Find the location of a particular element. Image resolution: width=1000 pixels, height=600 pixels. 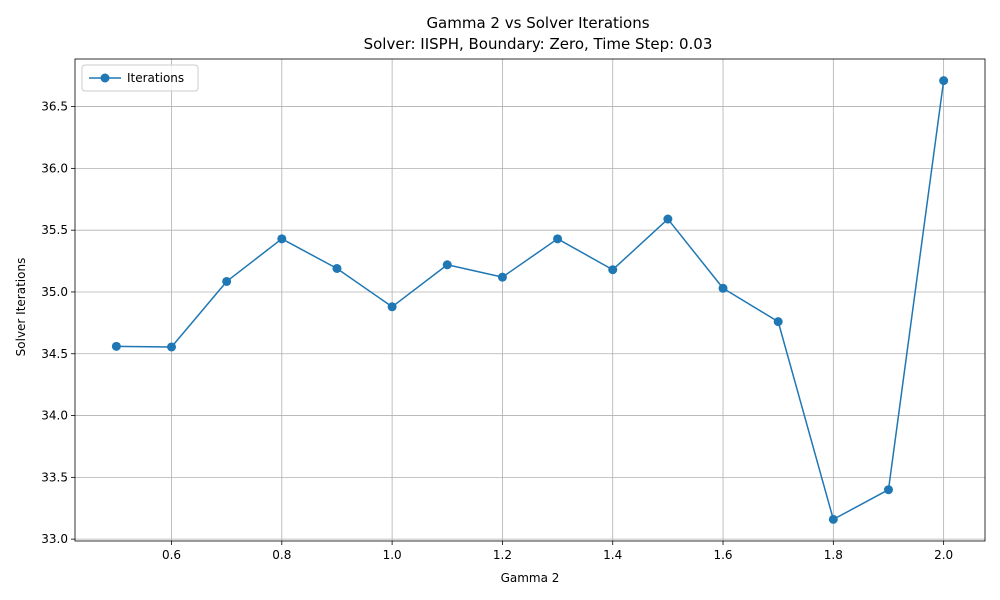

x-axis-label: Gamma 2 is located at coordinates (530, 578).